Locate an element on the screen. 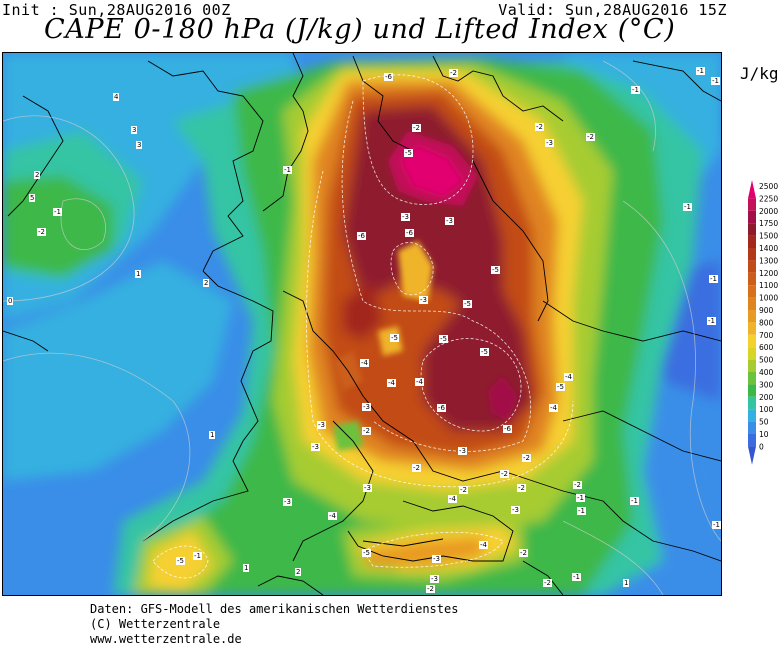 This screenshot has width=782, height=647. colorbar-tick-label: 1200 is located at coordinates (768, 273).